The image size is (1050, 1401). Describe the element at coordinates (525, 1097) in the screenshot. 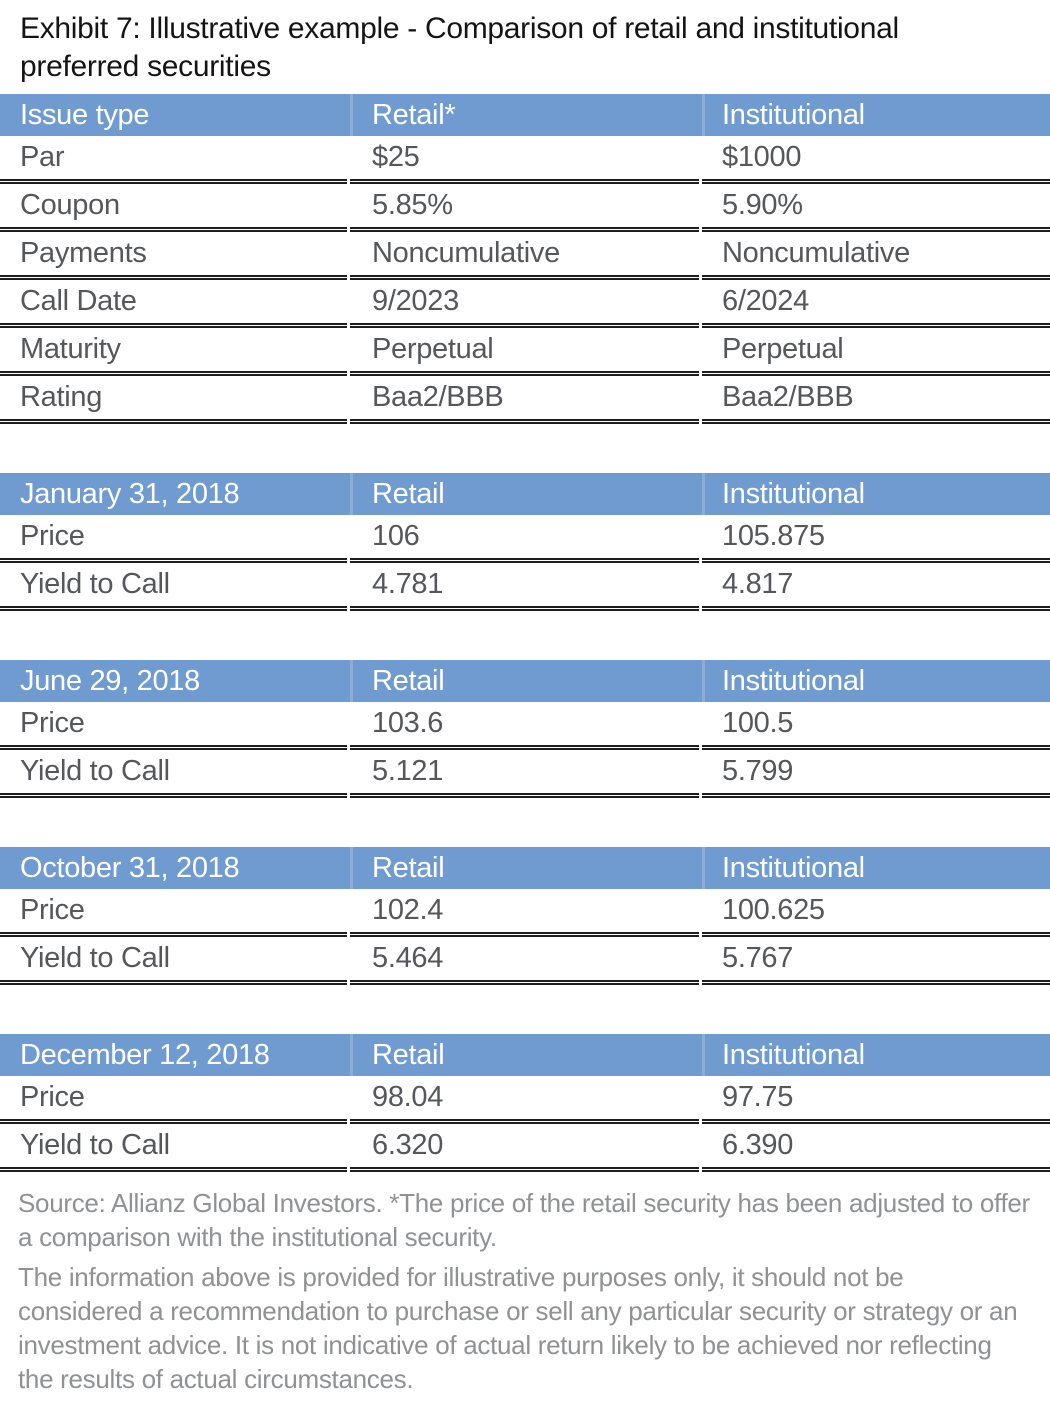

I see `table-row-price: Price 98.04 97.75` at that location.